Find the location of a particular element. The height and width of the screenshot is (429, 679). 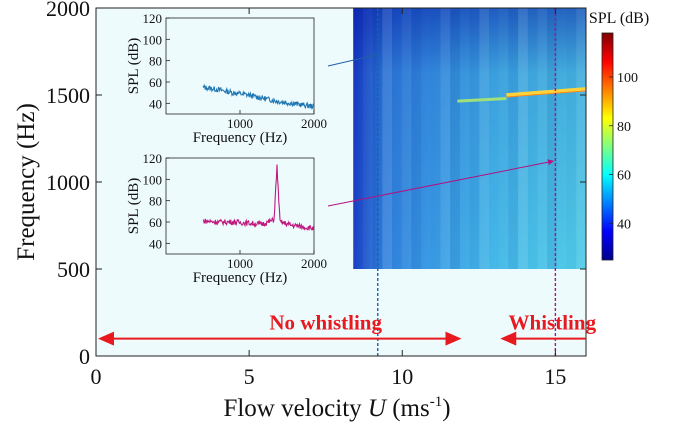

x-tick-label: 5 is located at coordinates (249, 376).